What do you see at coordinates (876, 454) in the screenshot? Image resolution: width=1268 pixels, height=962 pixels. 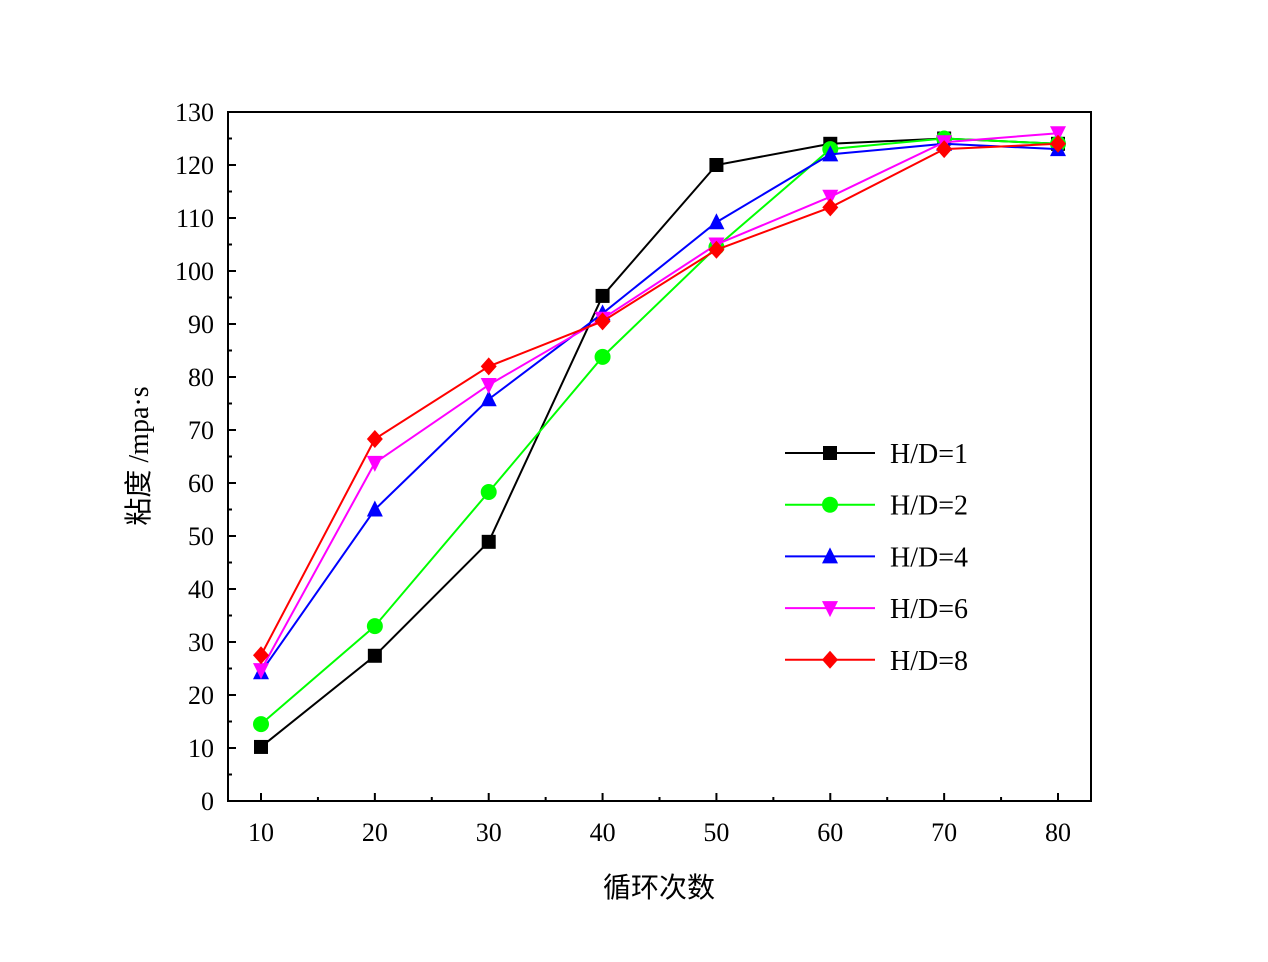 I see `legend-item: H/D=1` at bounding box center [876, 454].